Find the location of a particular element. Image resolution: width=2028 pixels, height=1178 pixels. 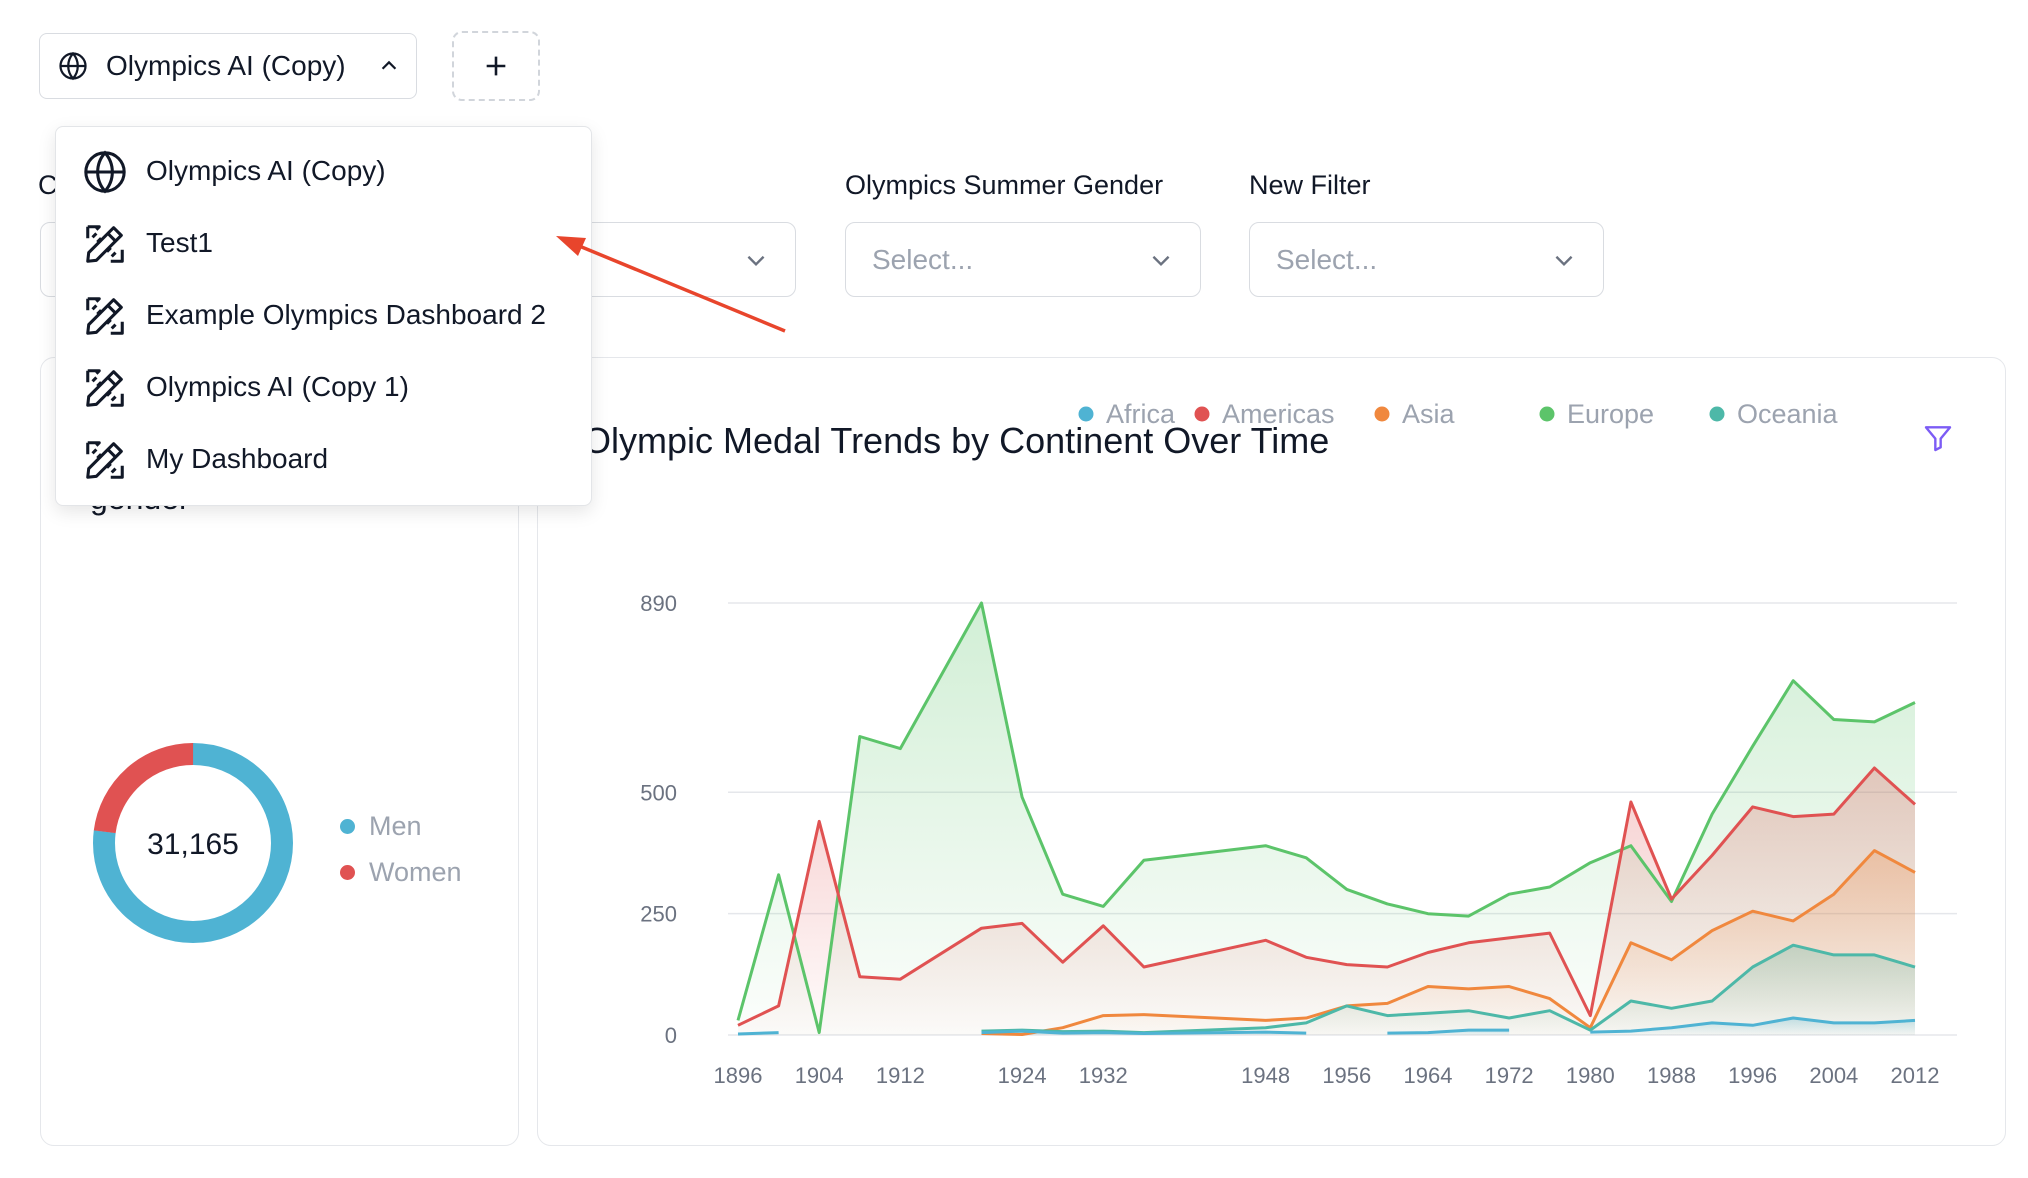

add-dashboard-button is located at coordinates (496, 66).